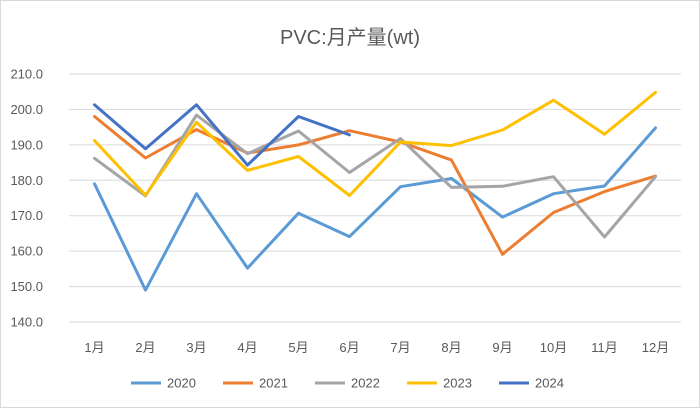  Describe the element at coordinates (655, 347) in the screenshot. I see `x-tick-label: 12月` at that location.